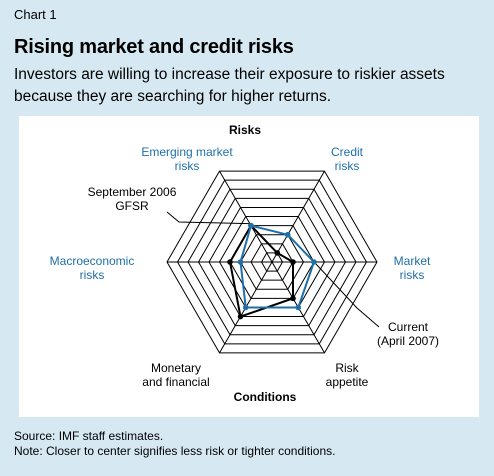 The image size is (494, 476). What do you see at coordinates (89, 436) in the screenshot?
I see `source-note: Source: IMF staff estimates.` at bounding box center [89, 436].